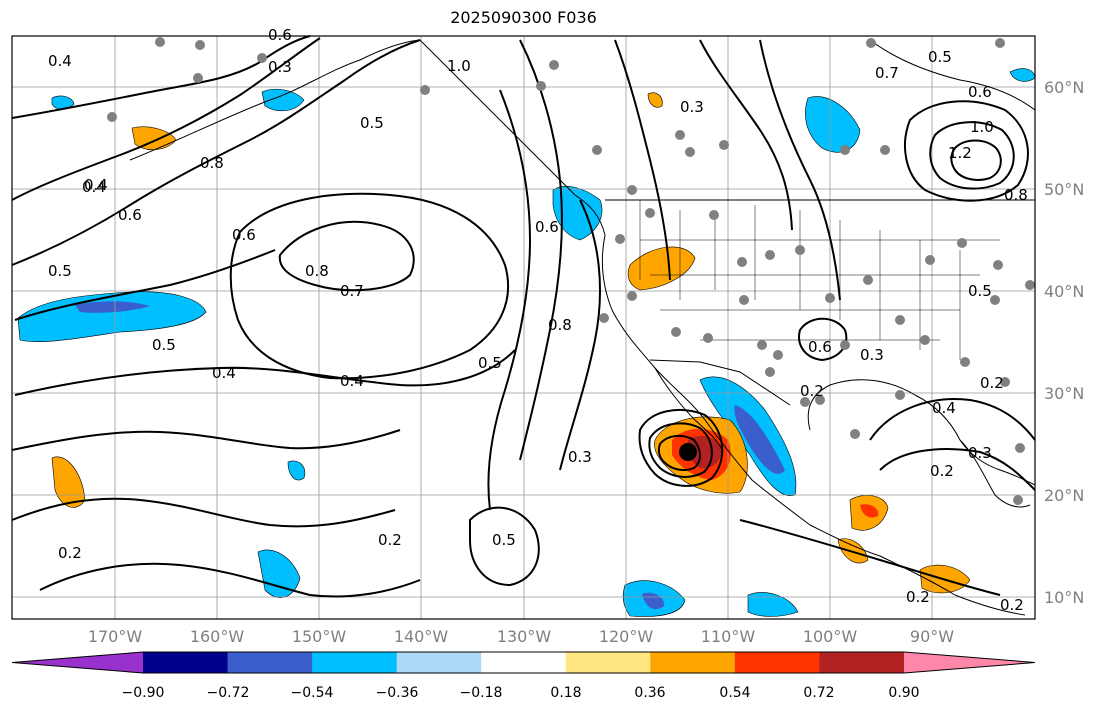 The height and width of the screenshot is (712, 1105). What do you see at coordinates (869, 511) in the screenshot?
I see `shade-red-se` at bounding box center [869, 511].